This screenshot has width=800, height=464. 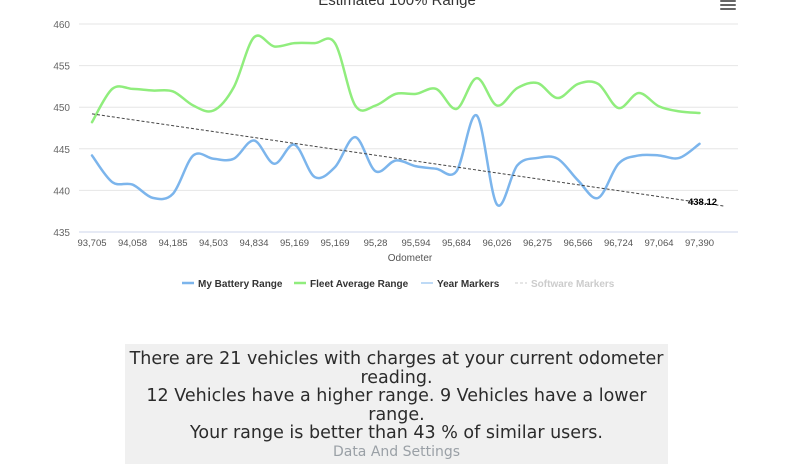 What do you see at coordinates (61, 108) in the screenshot?
I see `y-tick-label: 450` at bounding box center [61, 108].